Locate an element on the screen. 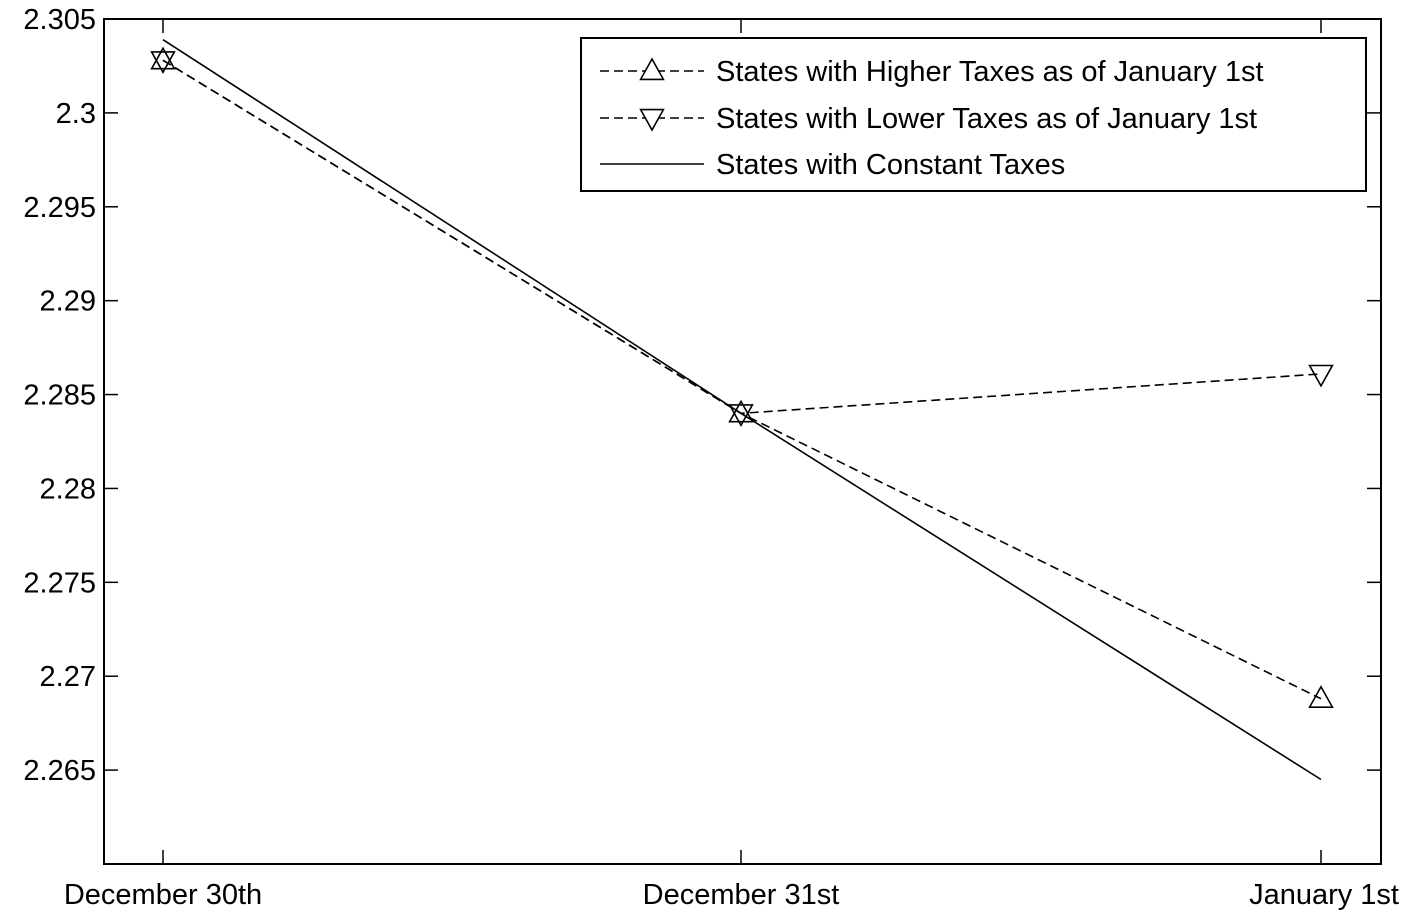 The width and height of the screenshot is (1407, 916). x-tick-label: January 1st is located at coordinates (1324, 895).